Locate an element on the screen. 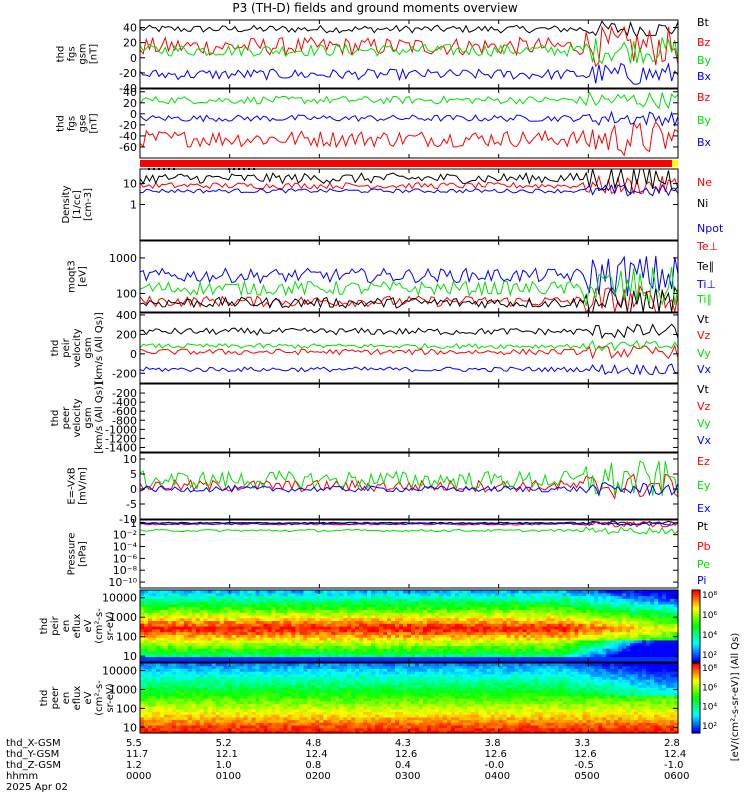 This screenshot has height=800, width=750. y-axis-label: peir is located at coordinates (66, 347).